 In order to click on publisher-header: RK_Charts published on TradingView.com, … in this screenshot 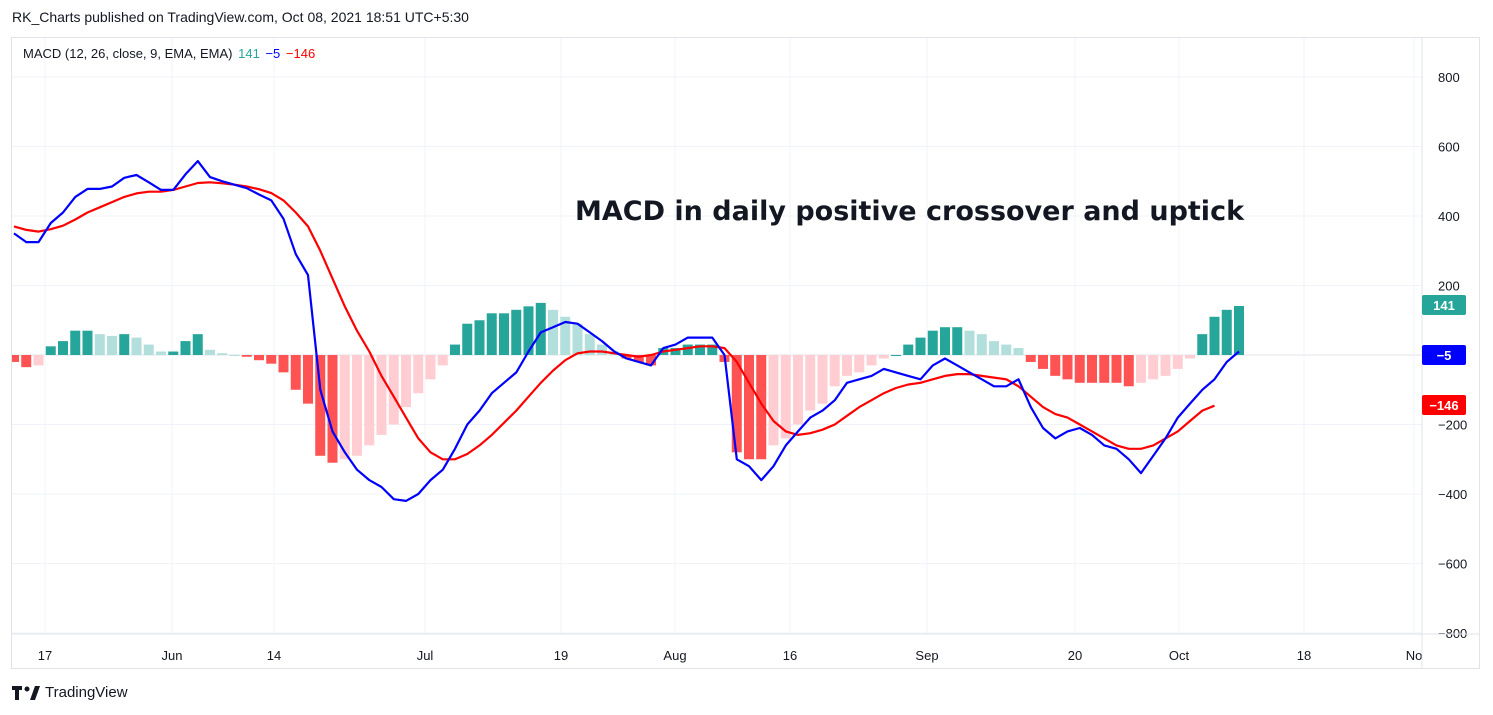, I will do `click(240, 17)`.